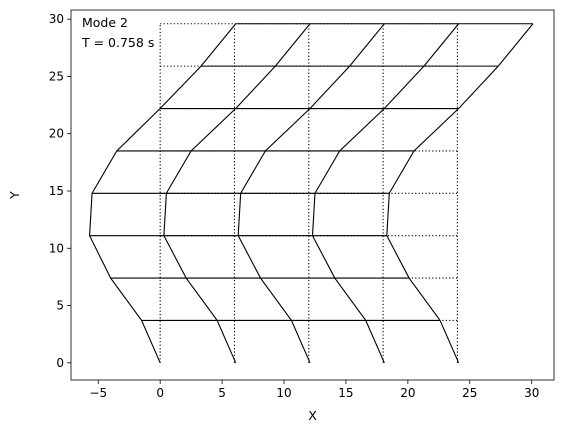  What do you see at coordinates (117, 42) in the screenshot?
I see `period-label: T = 0.758 s` at bounding box center [117, 42].